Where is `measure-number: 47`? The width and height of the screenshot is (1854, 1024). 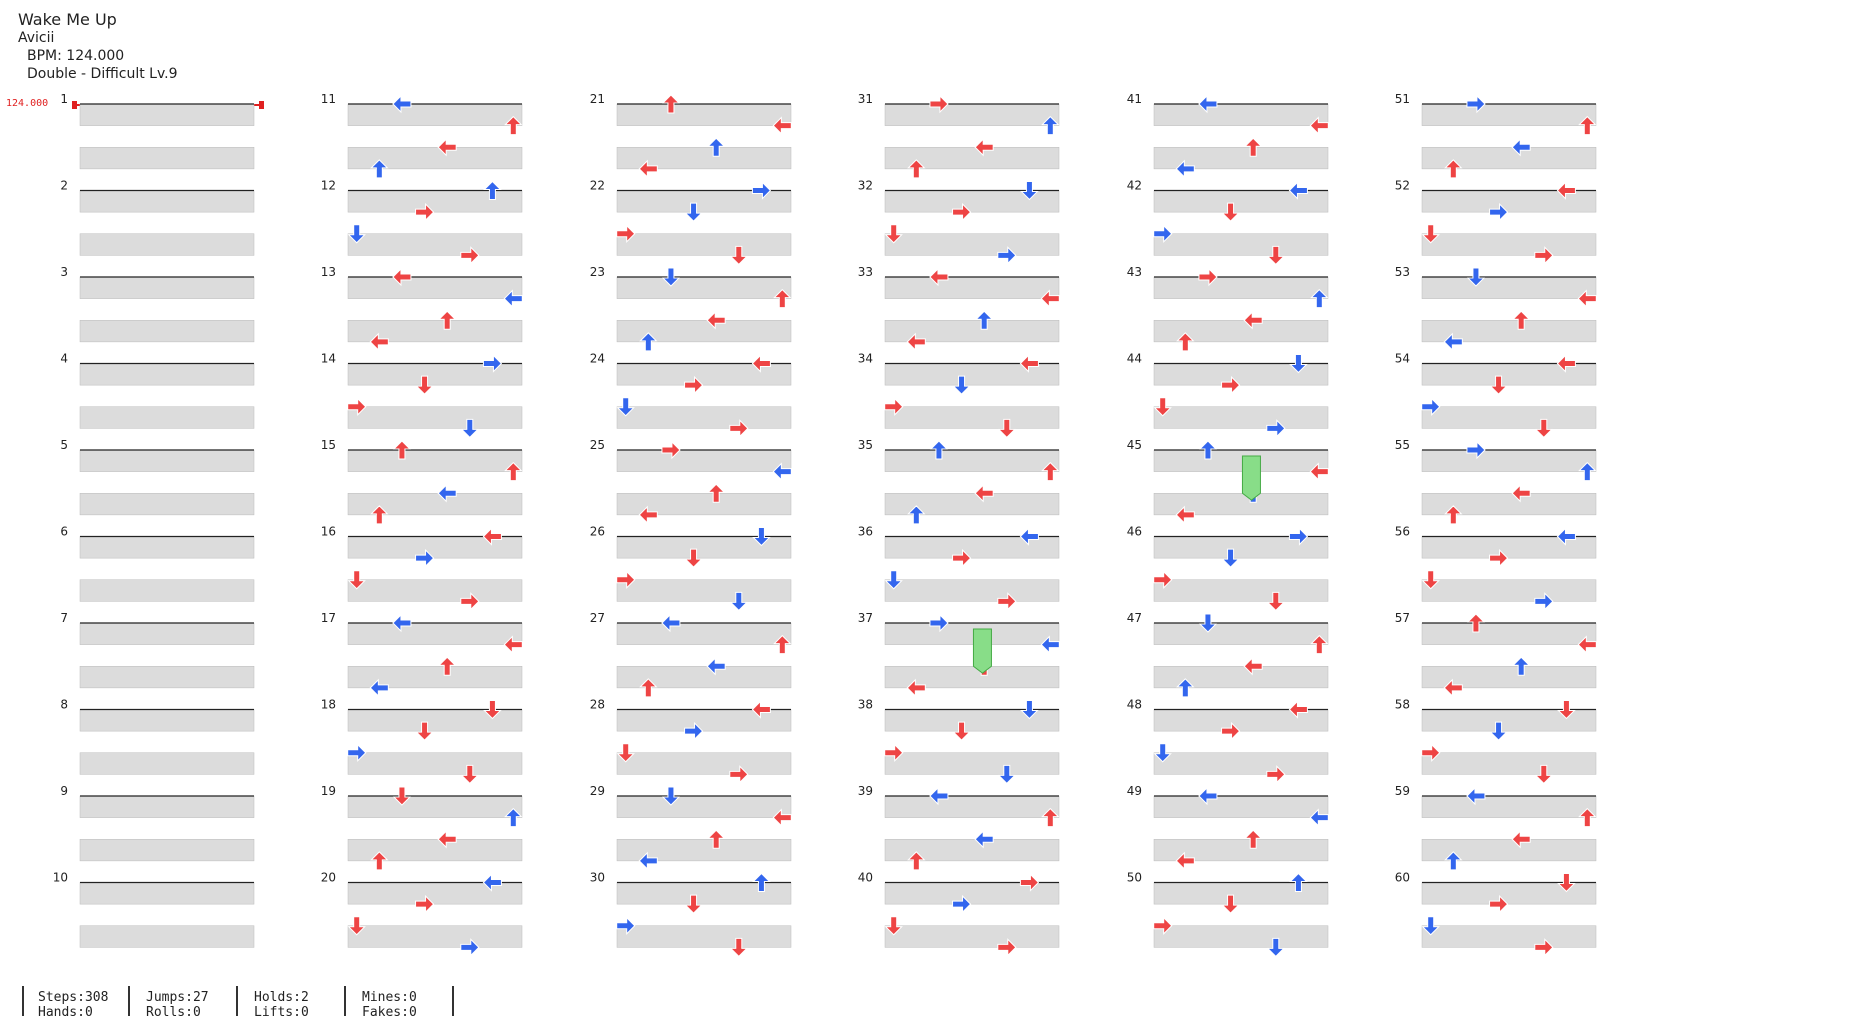
measure-number: 47 is located at coordinates (1134, 618).